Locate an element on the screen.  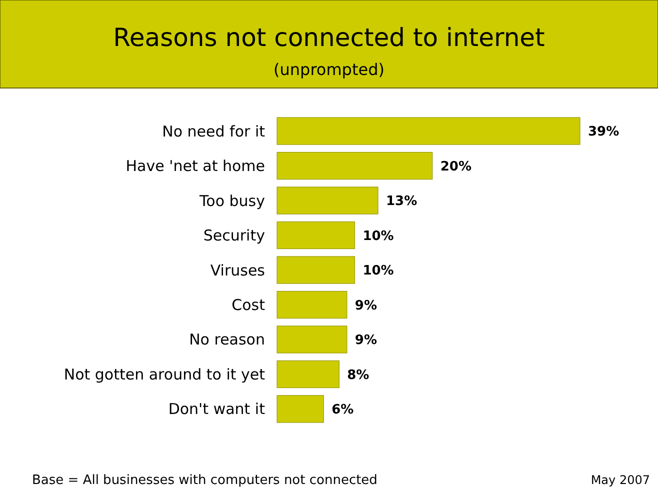
y-tick-label: Not gotten around to it yet is located at coordinates (165, 374).